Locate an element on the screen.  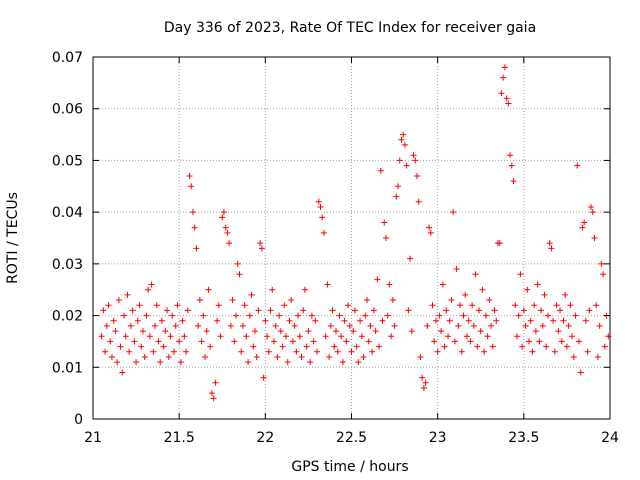
y-tick-label: 0.04 is located at coordinates (67, 213).